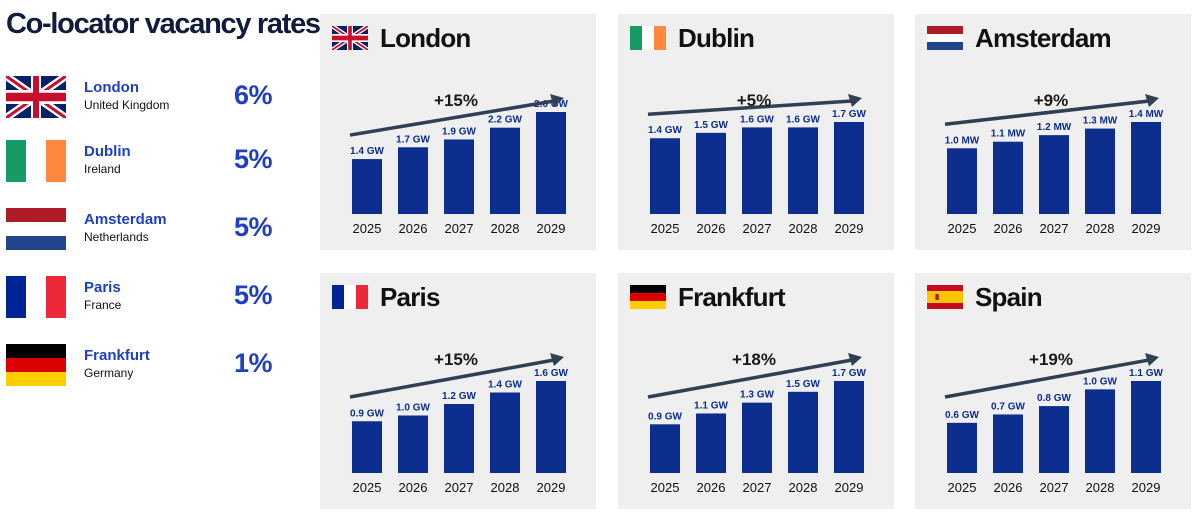 The image size is (1200, 514). Describe the element at coordinates (413, 408) in the screenshot. I see `data-label: 1.0 GW` at that location.